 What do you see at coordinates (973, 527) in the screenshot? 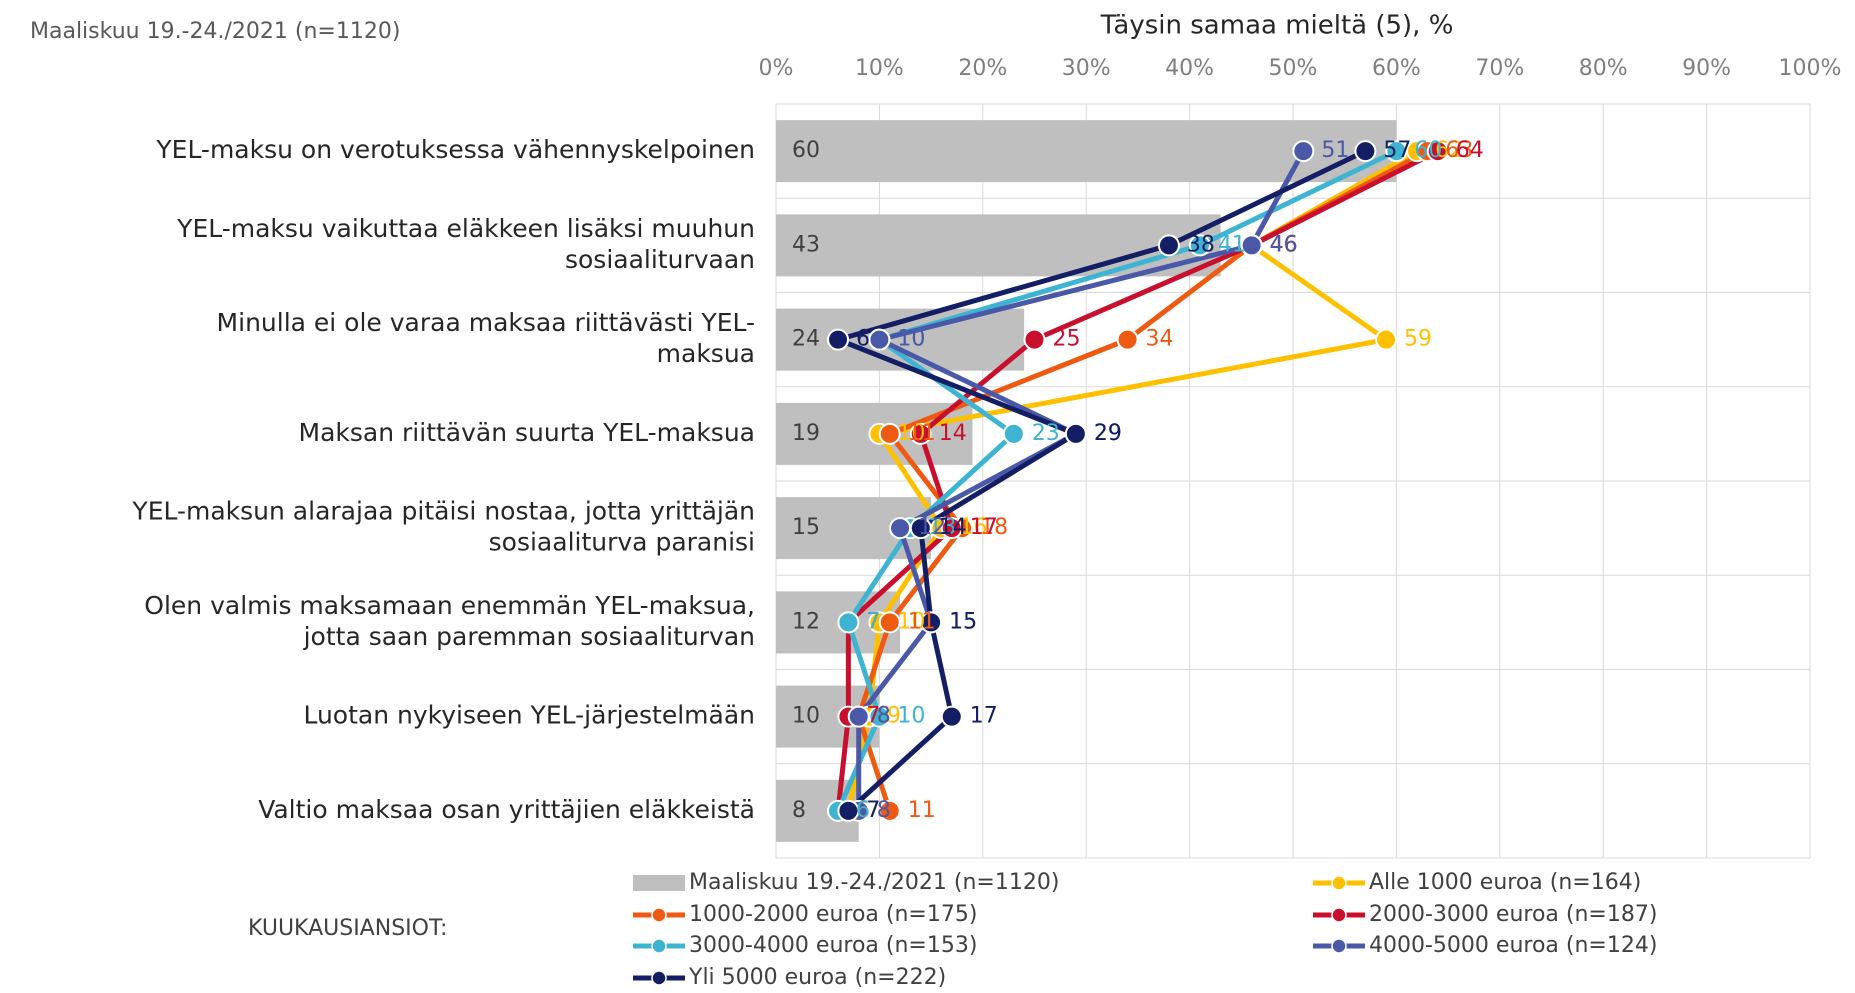
I see `series-label: 16` at bounding box center [973, 527].